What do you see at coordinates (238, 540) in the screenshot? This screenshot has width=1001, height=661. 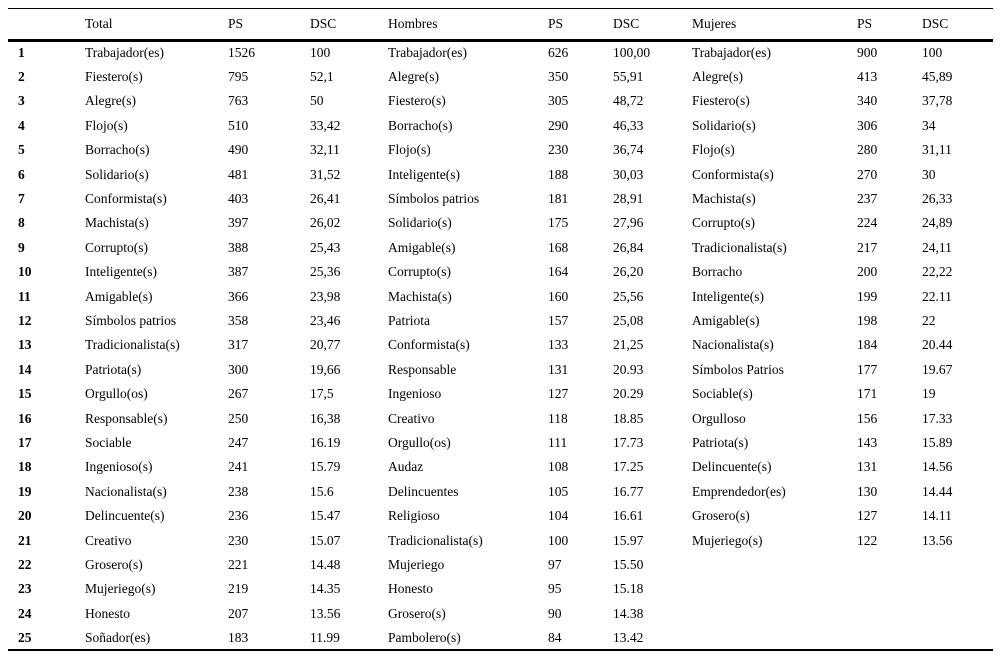 I see `total-ps: 230` at bounding box center [238, 540].